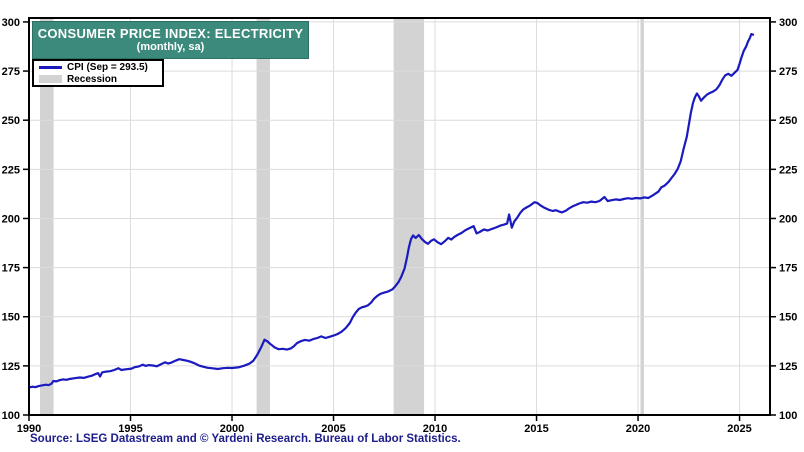 This screenshot has height=452, width=804. Describe the element at coordinates (788, 121) in the screenshot. I see `y-axis-label-right: 250` at that location.